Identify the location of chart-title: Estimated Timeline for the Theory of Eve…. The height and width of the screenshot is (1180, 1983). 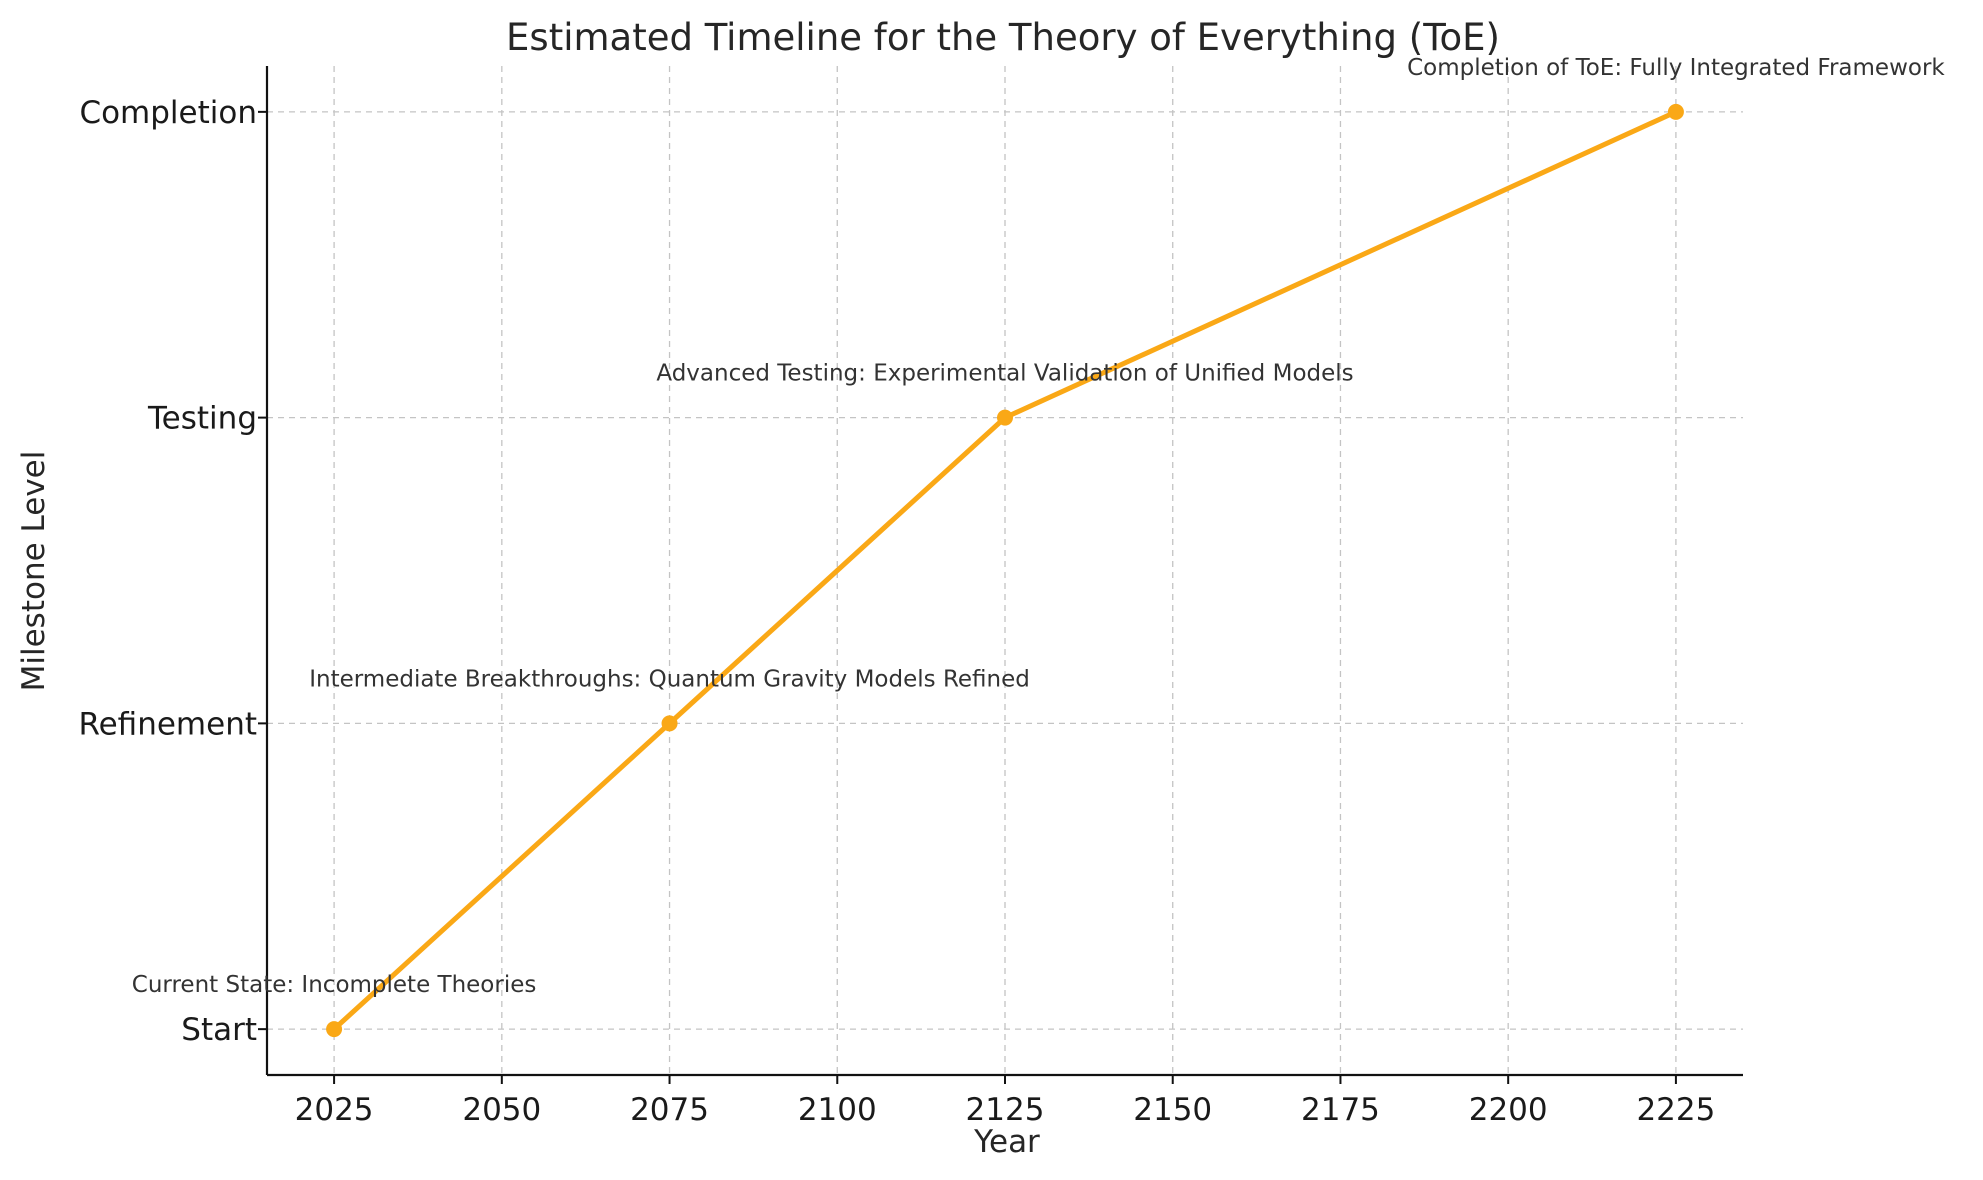
(1003, 37).